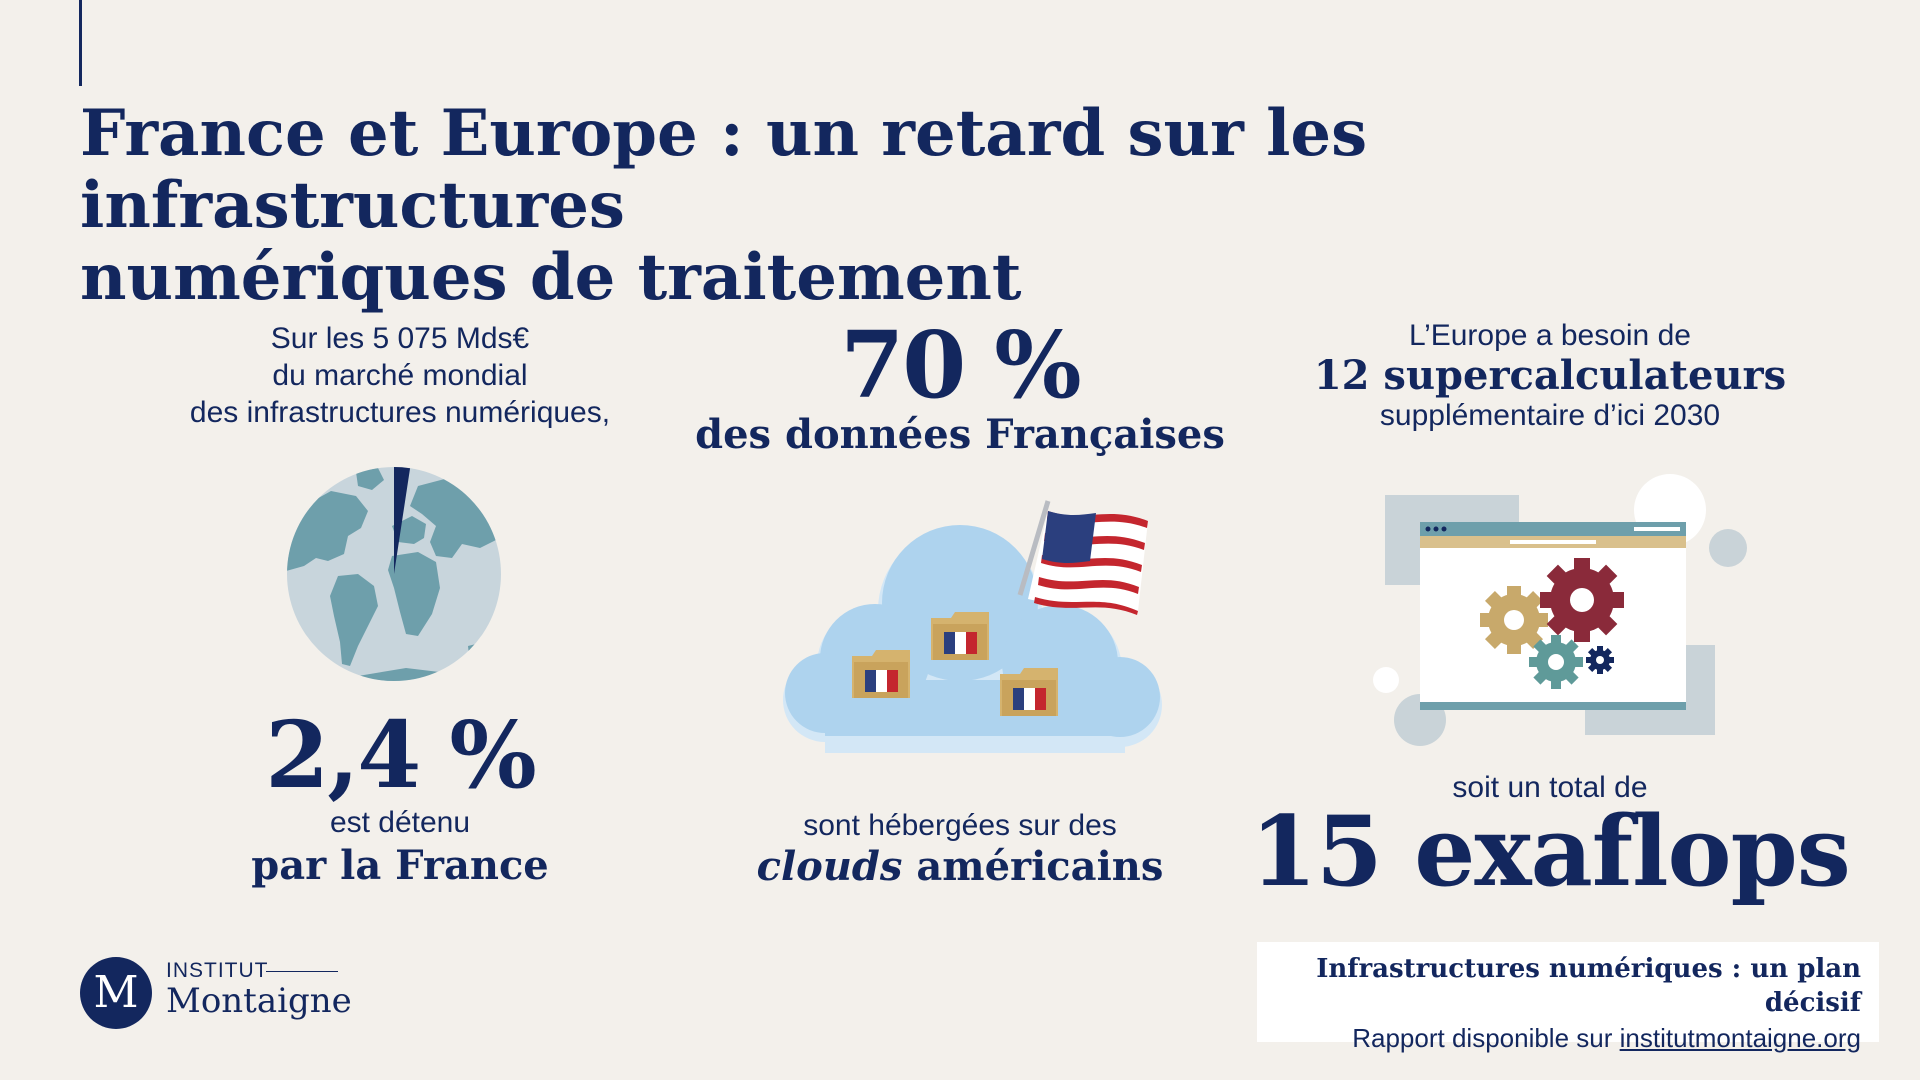 The width and height of the screenshot is (1920, 1080). Describe the element at coordinates (960, 365) in the screenshot. I see `data-share-value: 70 %` at that location.